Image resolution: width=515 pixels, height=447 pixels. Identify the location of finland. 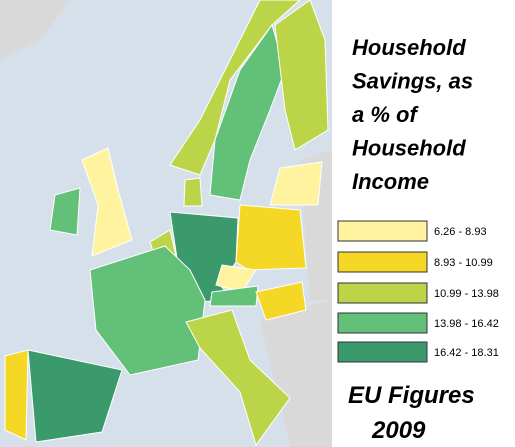
(301, 75).